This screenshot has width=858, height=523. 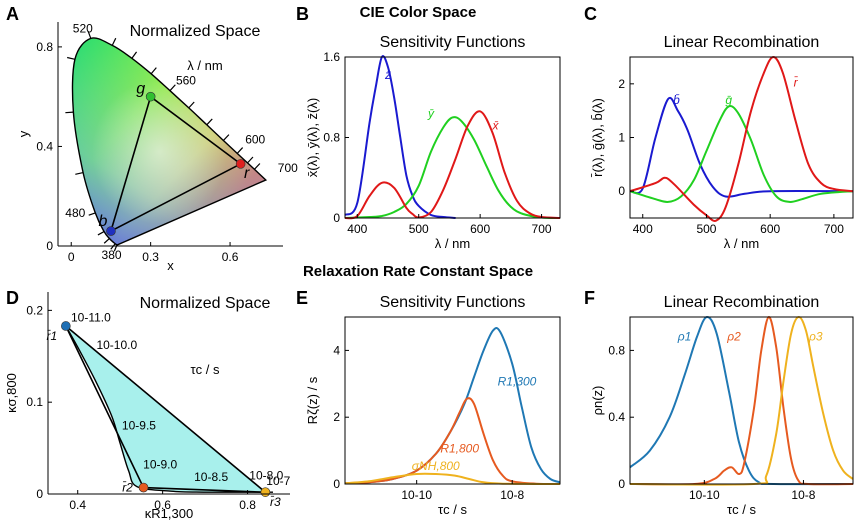 What do you see at coordinates (160, 464) in the screenshot?
I see `tau-label: 10-9.0` at bounding box center [160, 464].